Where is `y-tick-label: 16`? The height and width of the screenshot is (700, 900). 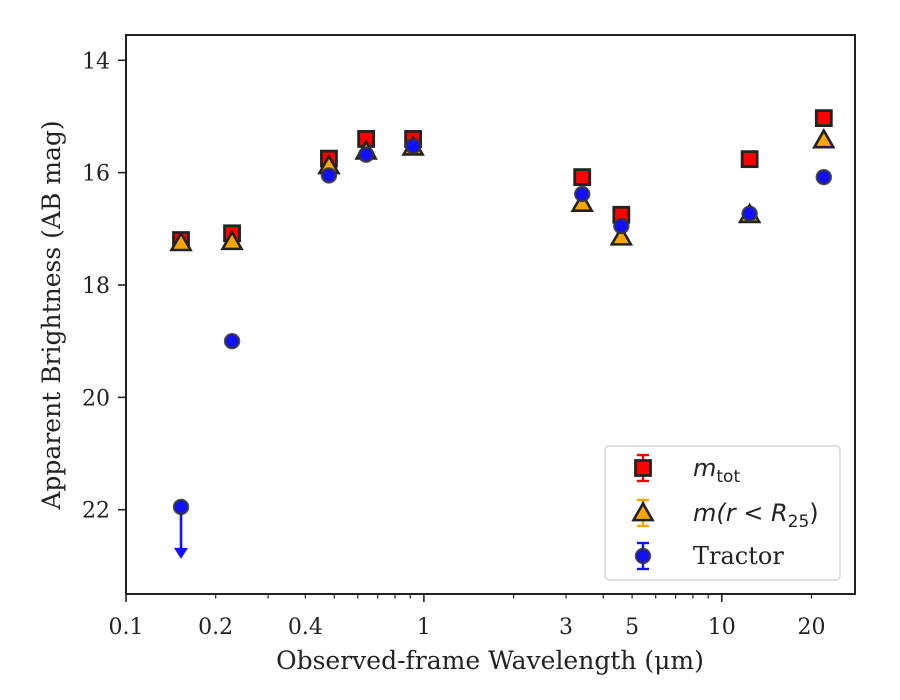
y-tick-label: 16 is located at coordinates (96, 174).